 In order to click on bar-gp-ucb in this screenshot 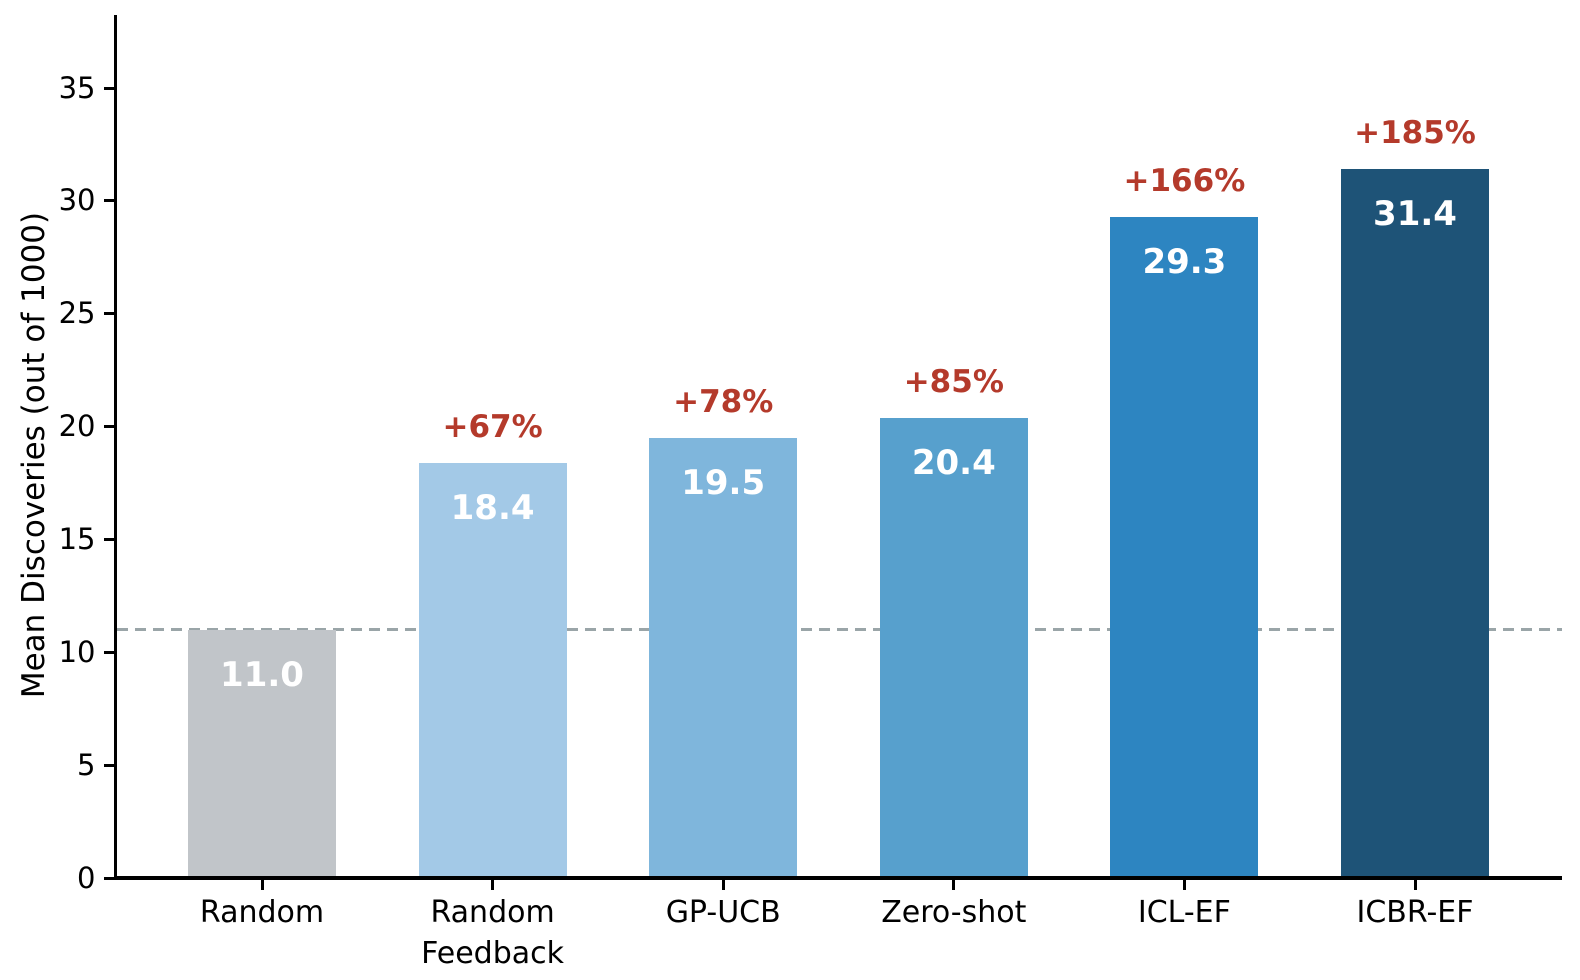, I will do `click(723, 657)`.